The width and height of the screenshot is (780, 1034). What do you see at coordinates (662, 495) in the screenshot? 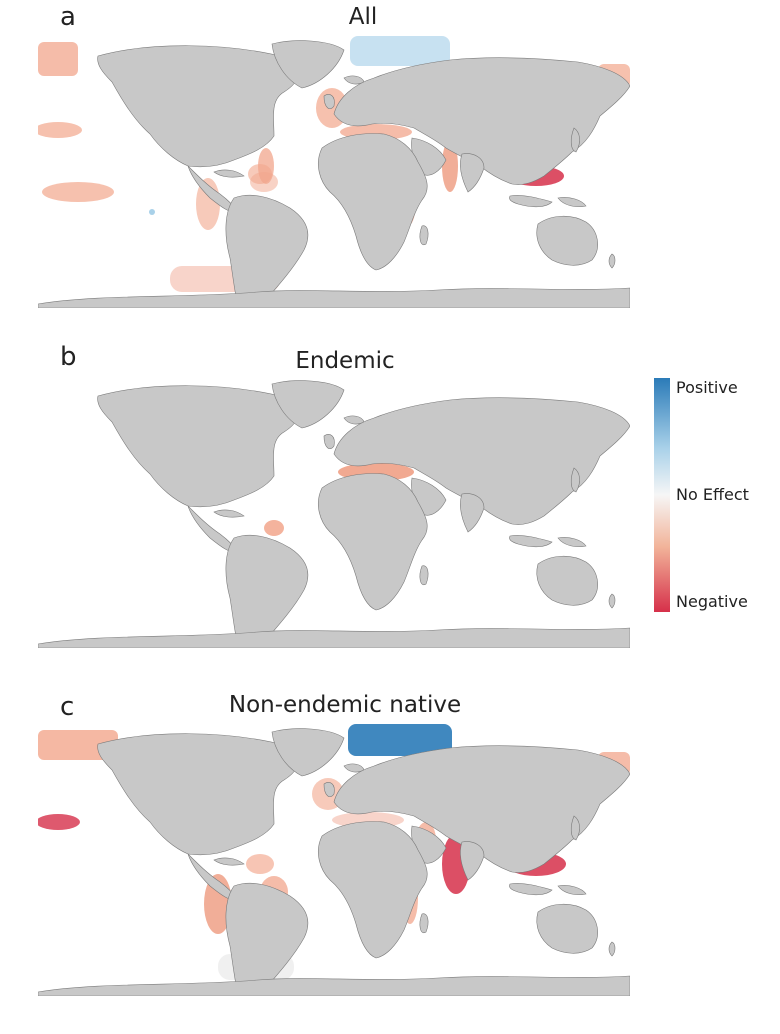
I see `legend-colorbar` at bounding box center [662, 495].